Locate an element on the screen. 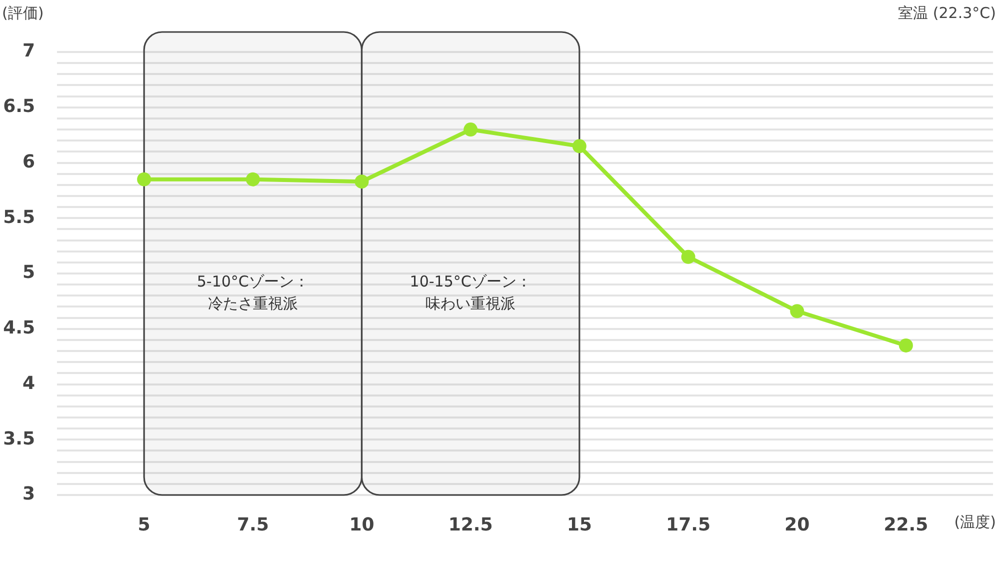  y-tick-label: 3 is located at coordinates (28, 494).